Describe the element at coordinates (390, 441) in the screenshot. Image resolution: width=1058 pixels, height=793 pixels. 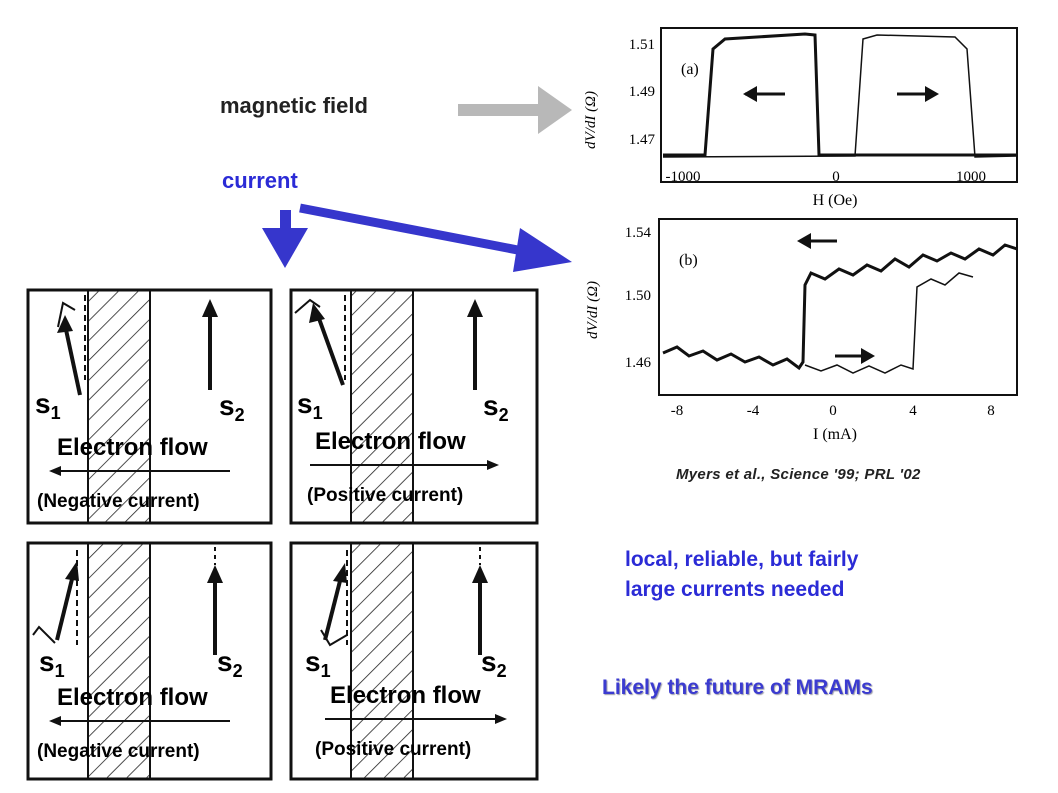
I see `panel-2-flow: Electron flow` at that location.